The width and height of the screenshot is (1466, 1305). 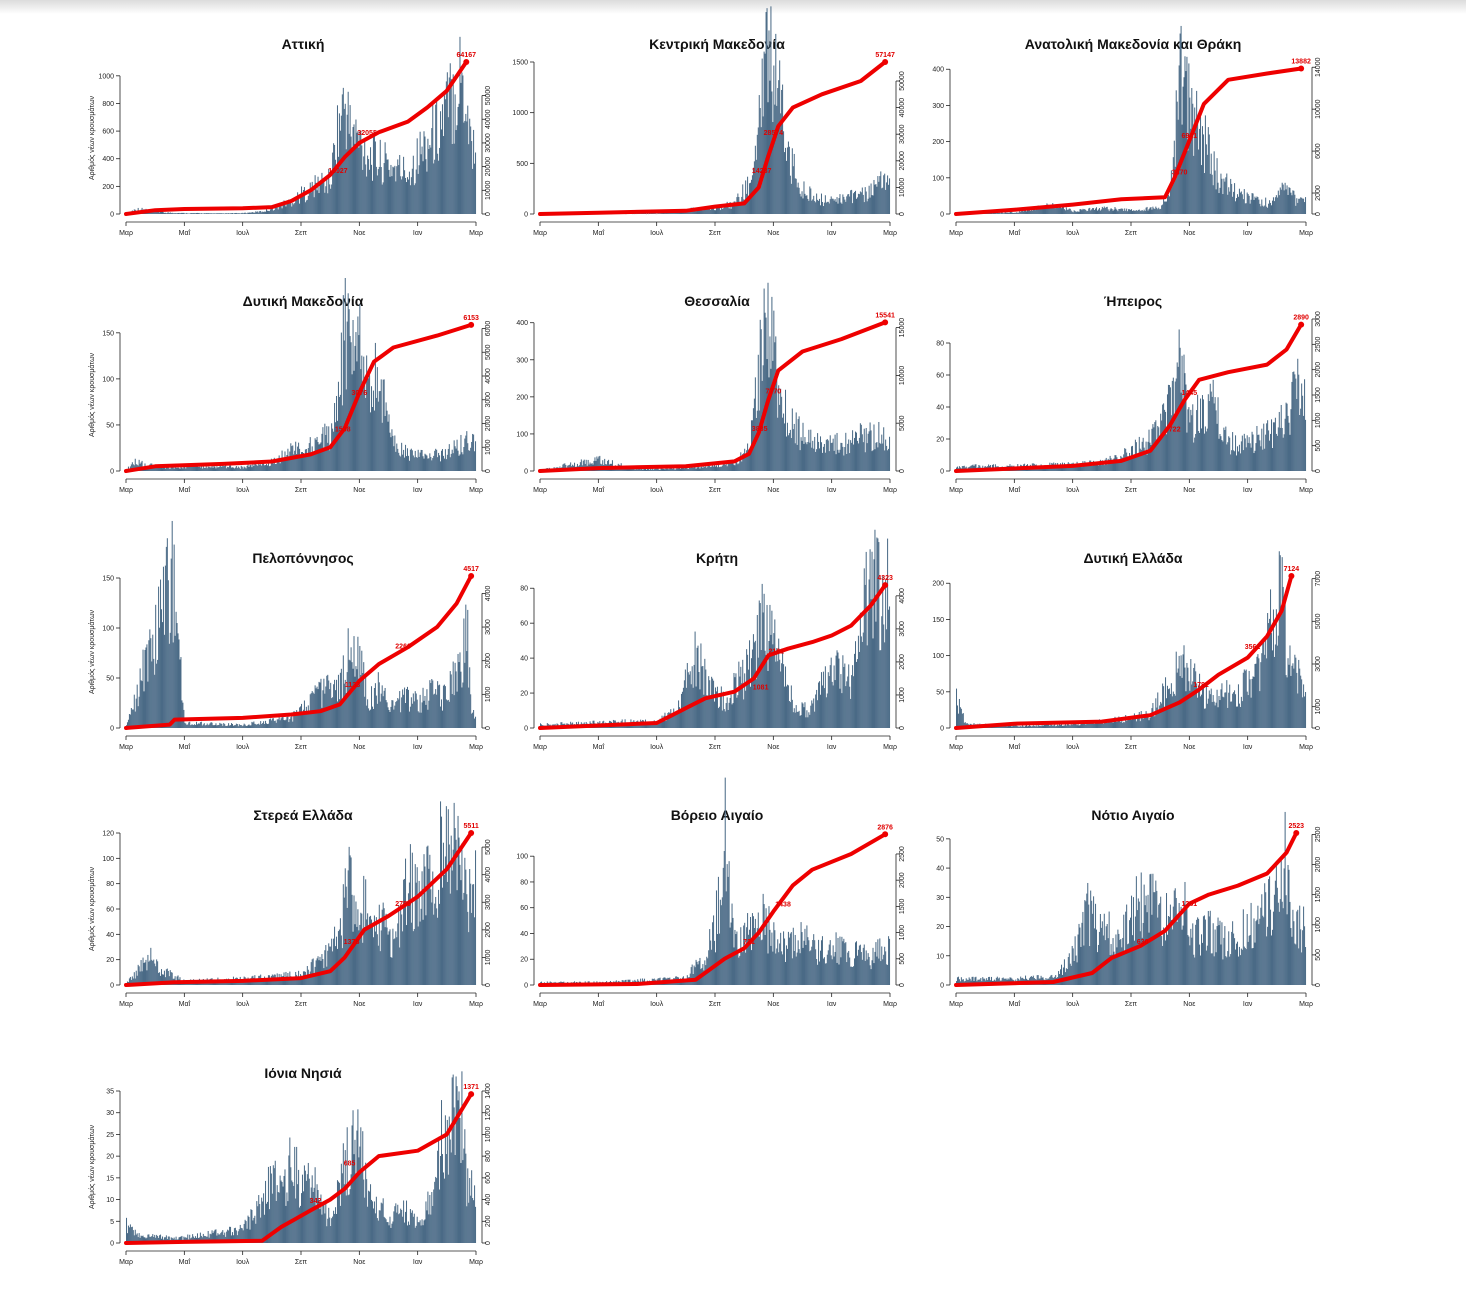 I want to click on annotation-label: 3076, so click(x=360, y=393).